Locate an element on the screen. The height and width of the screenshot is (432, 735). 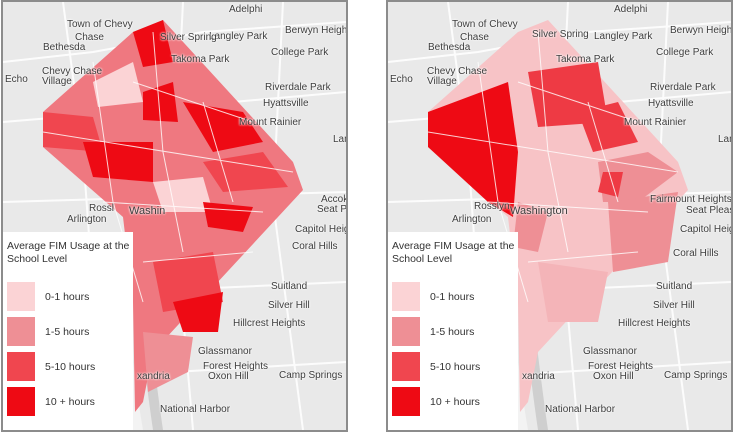
place-washington: Washin is located at coordinates (147, 211).